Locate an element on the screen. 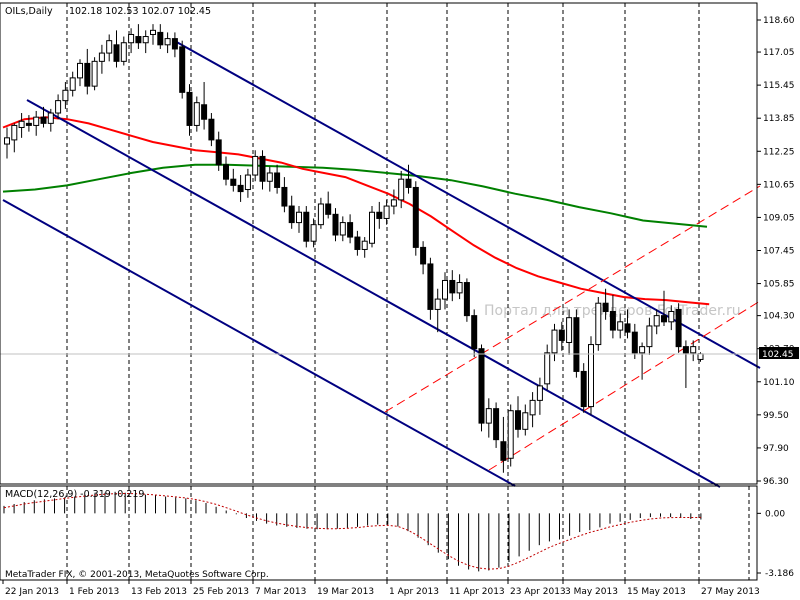 The image size is (800, 600). time-tick-label: 13 Feb 2013 is located at coordinates (159, 592).